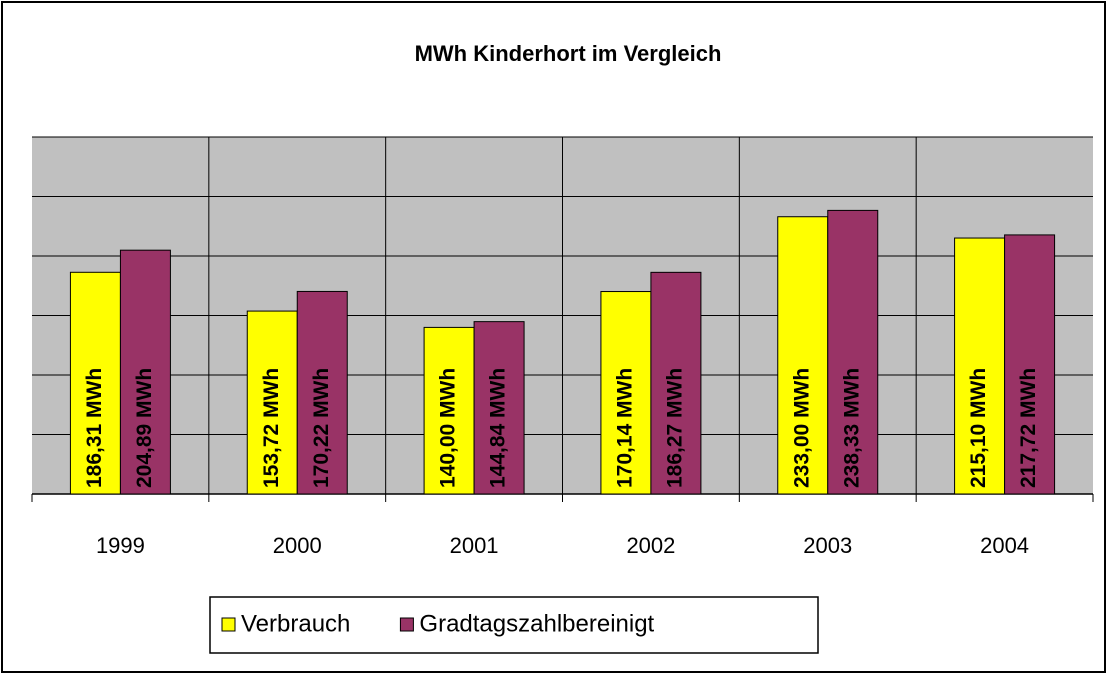 This screenshot has height=675, width=1108. What do you see at coordinates (448, 428) in the screenshot?
I see `data-label: 140,00 MWh` at bounding box center [448, 428].